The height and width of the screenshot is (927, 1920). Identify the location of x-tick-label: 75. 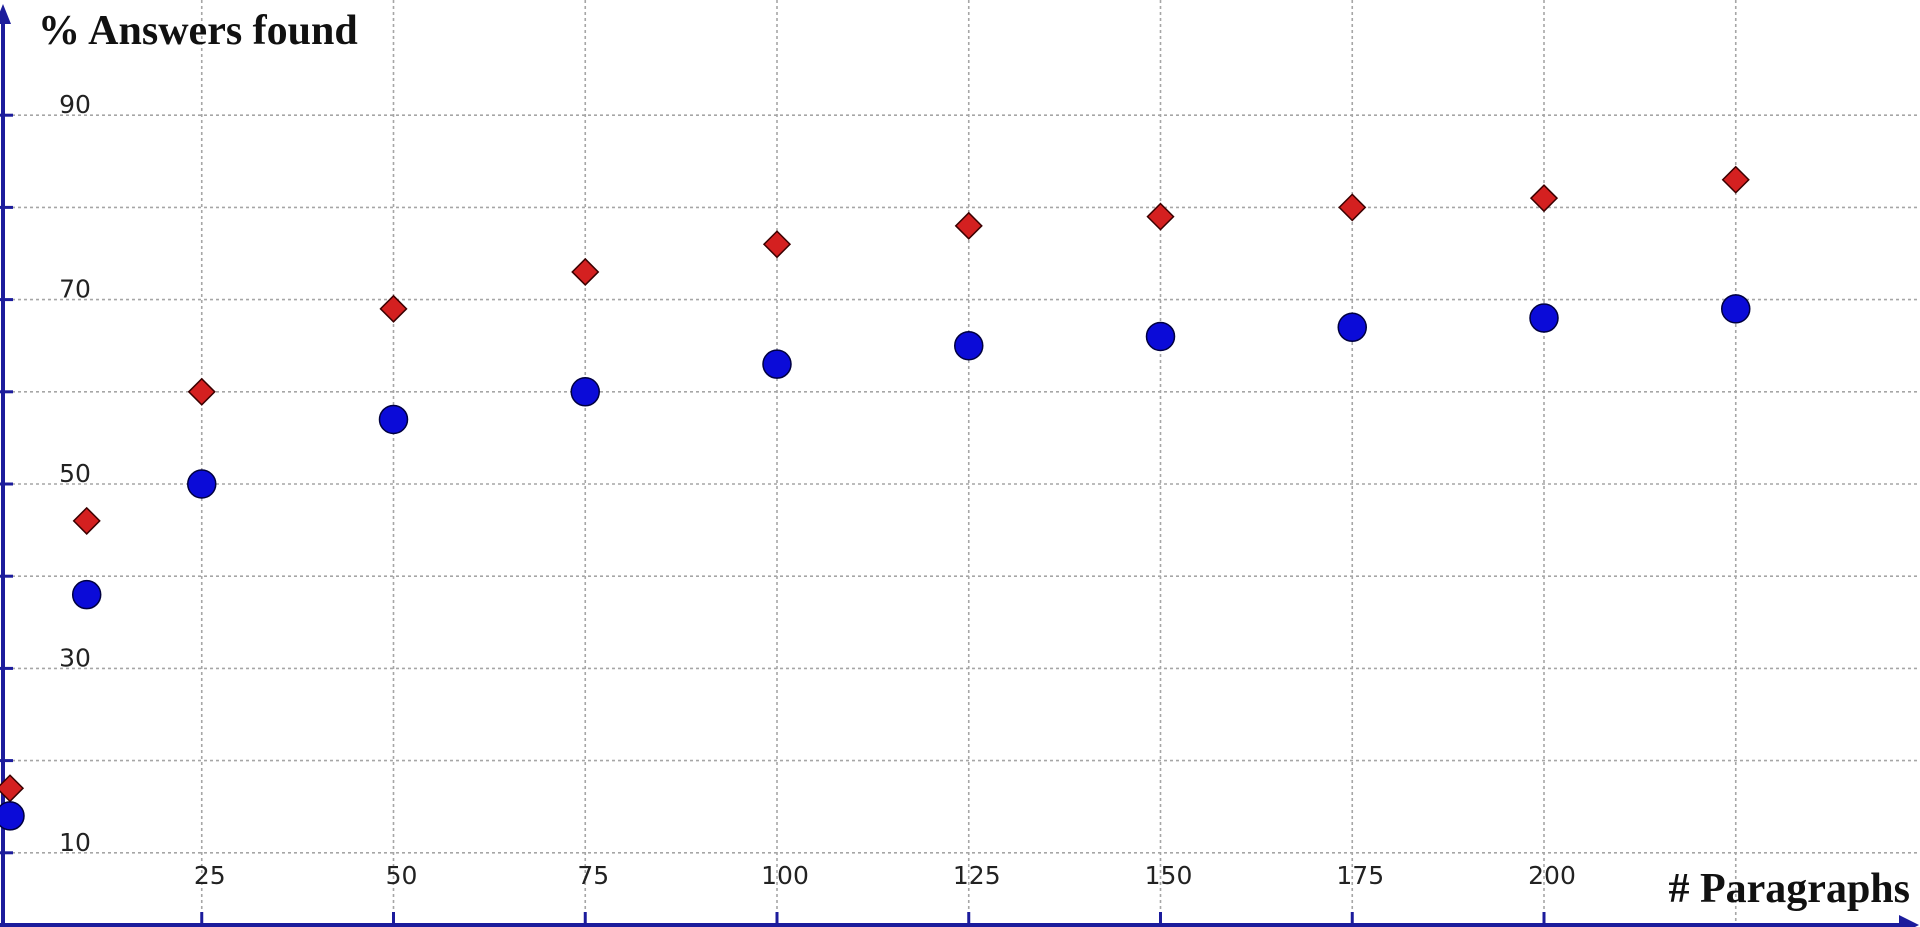
(593, 875).